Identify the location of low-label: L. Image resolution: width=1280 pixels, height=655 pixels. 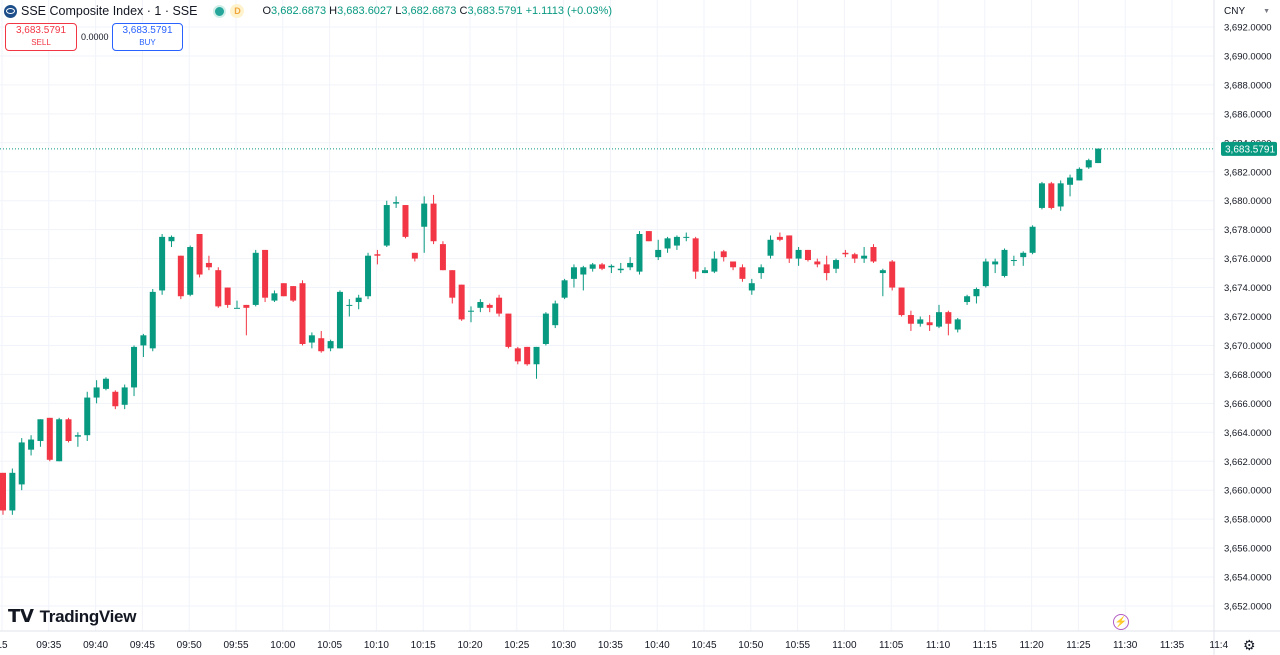
(398, 11).